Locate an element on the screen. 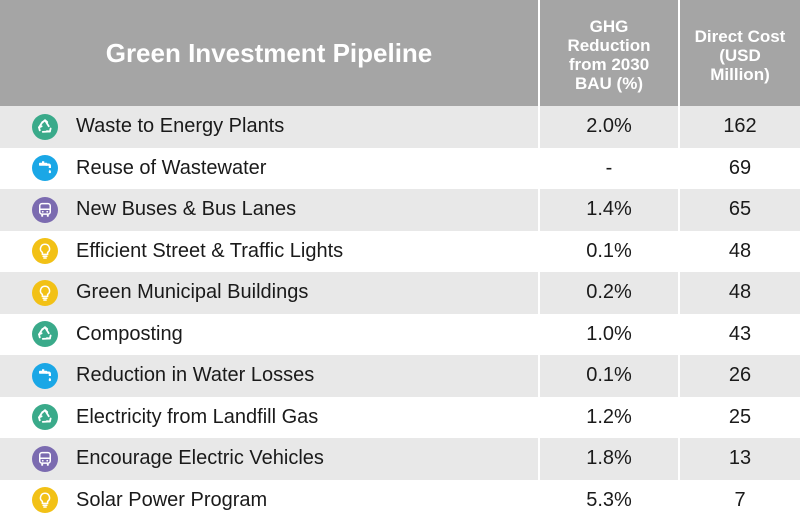  cost-value: 26 is located at coordinates (739, 376).